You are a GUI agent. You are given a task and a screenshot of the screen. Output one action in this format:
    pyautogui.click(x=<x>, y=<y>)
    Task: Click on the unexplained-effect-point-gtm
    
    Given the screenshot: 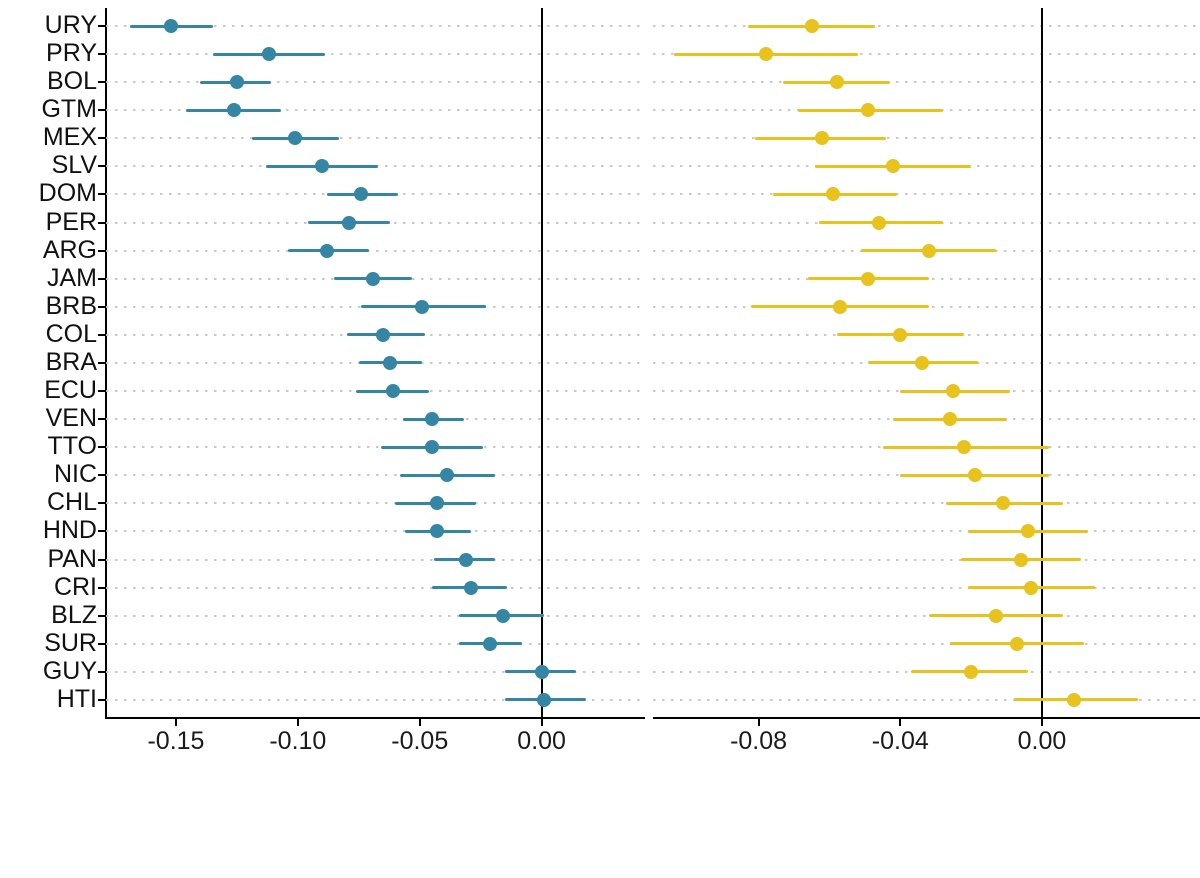 What is the action you would take?
    pyautogui.click(x=868, y=110)
    